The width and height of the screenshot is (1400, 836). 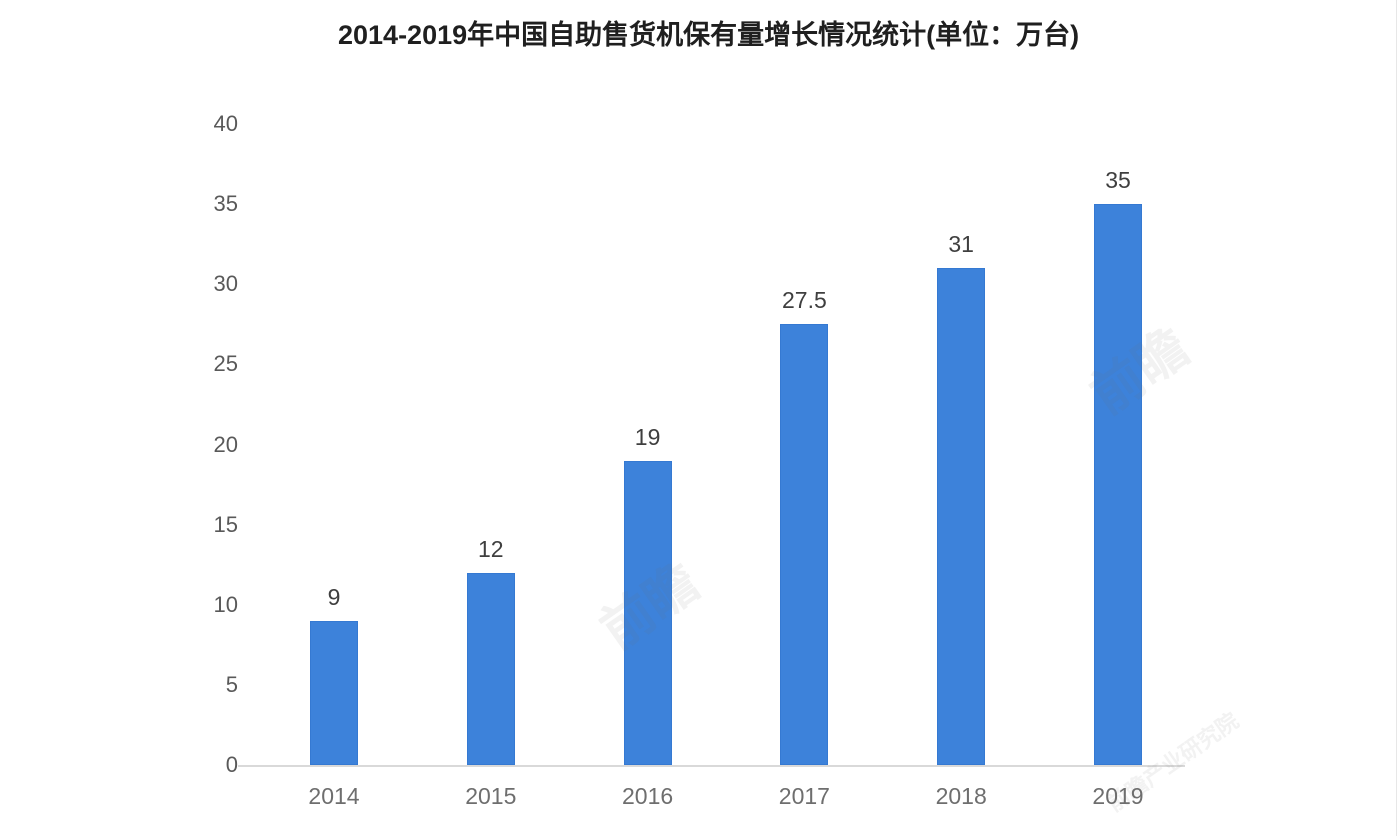 What do you see at coordinates (647, 613) in the screenshot?
I see `bar-2016` at bounding box center [647, 613].